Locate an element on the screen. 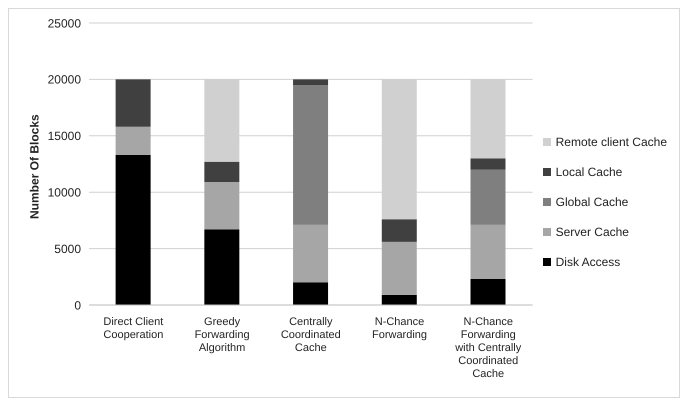 This screenshot has width=687, height=405. y-tick-label: 15000 is located at coordinates (65, 136).